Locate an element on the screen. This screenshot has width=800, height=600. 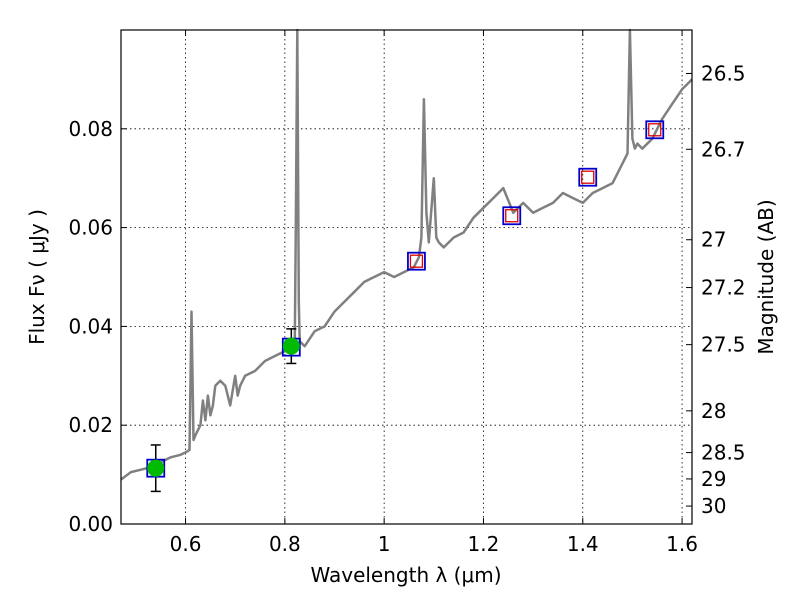
mag-tick-label: 26.5 is located at coordinates (723, 73).